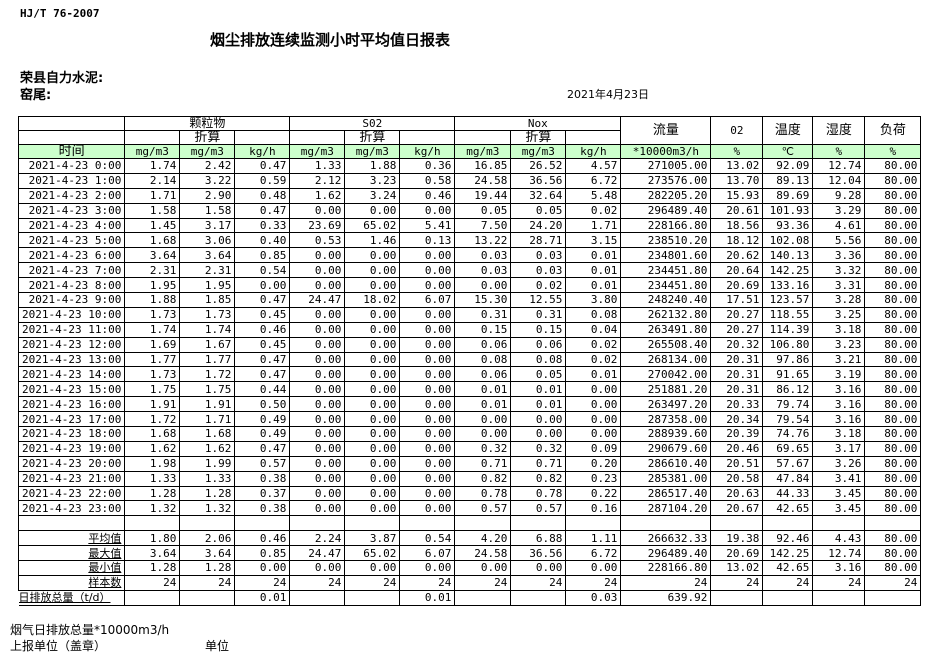 This screenshot has height=657, width=934. What do you see at coordinates (666, 166) in the screenshot?
I see `cell: 271005.00` at bounding box center [666, 166].